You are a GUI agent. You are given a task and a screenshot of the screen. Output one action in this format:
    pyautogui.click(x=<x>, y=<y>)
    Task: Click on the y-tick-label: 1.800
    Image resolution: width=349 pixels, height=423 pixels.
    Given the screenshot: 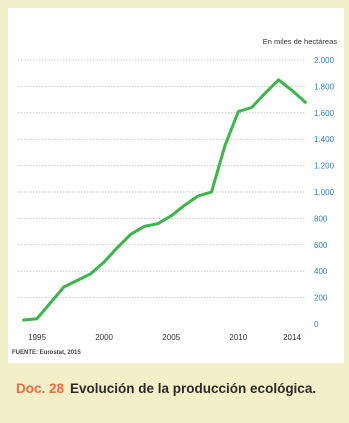 What is the action you would take?
    pyautogui.click(x=324, y=86)
    